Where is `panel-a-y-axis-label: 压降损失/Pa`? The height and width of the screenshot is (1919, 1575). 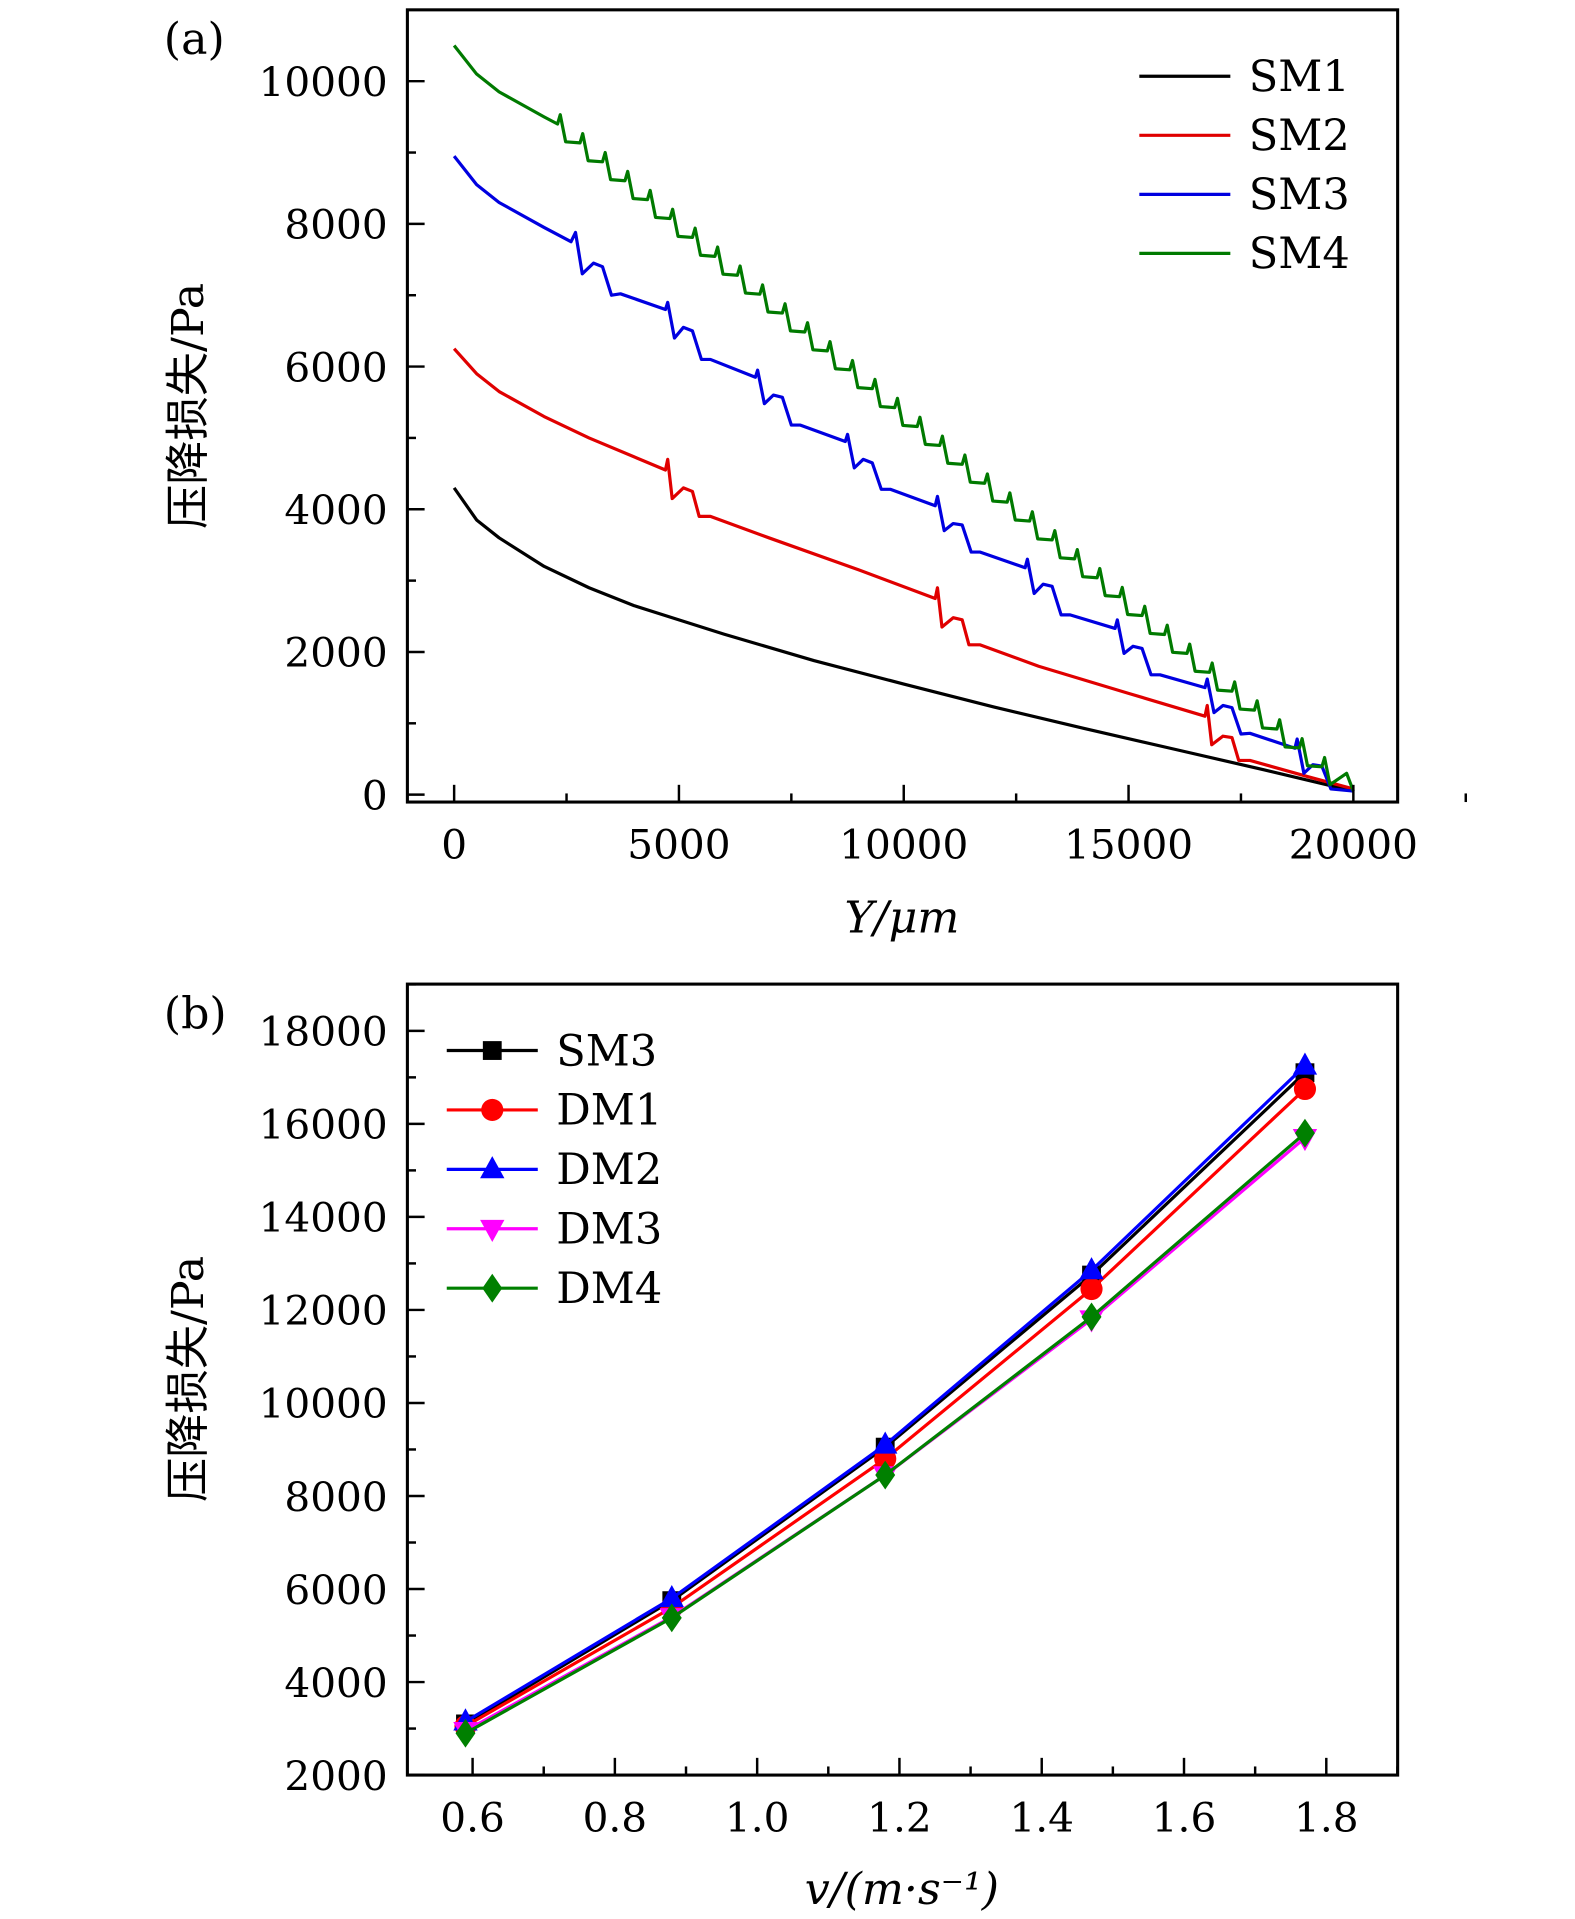
panel-a-y-axis-label: 压降损失/Pa is located at coordinates (188, 406).